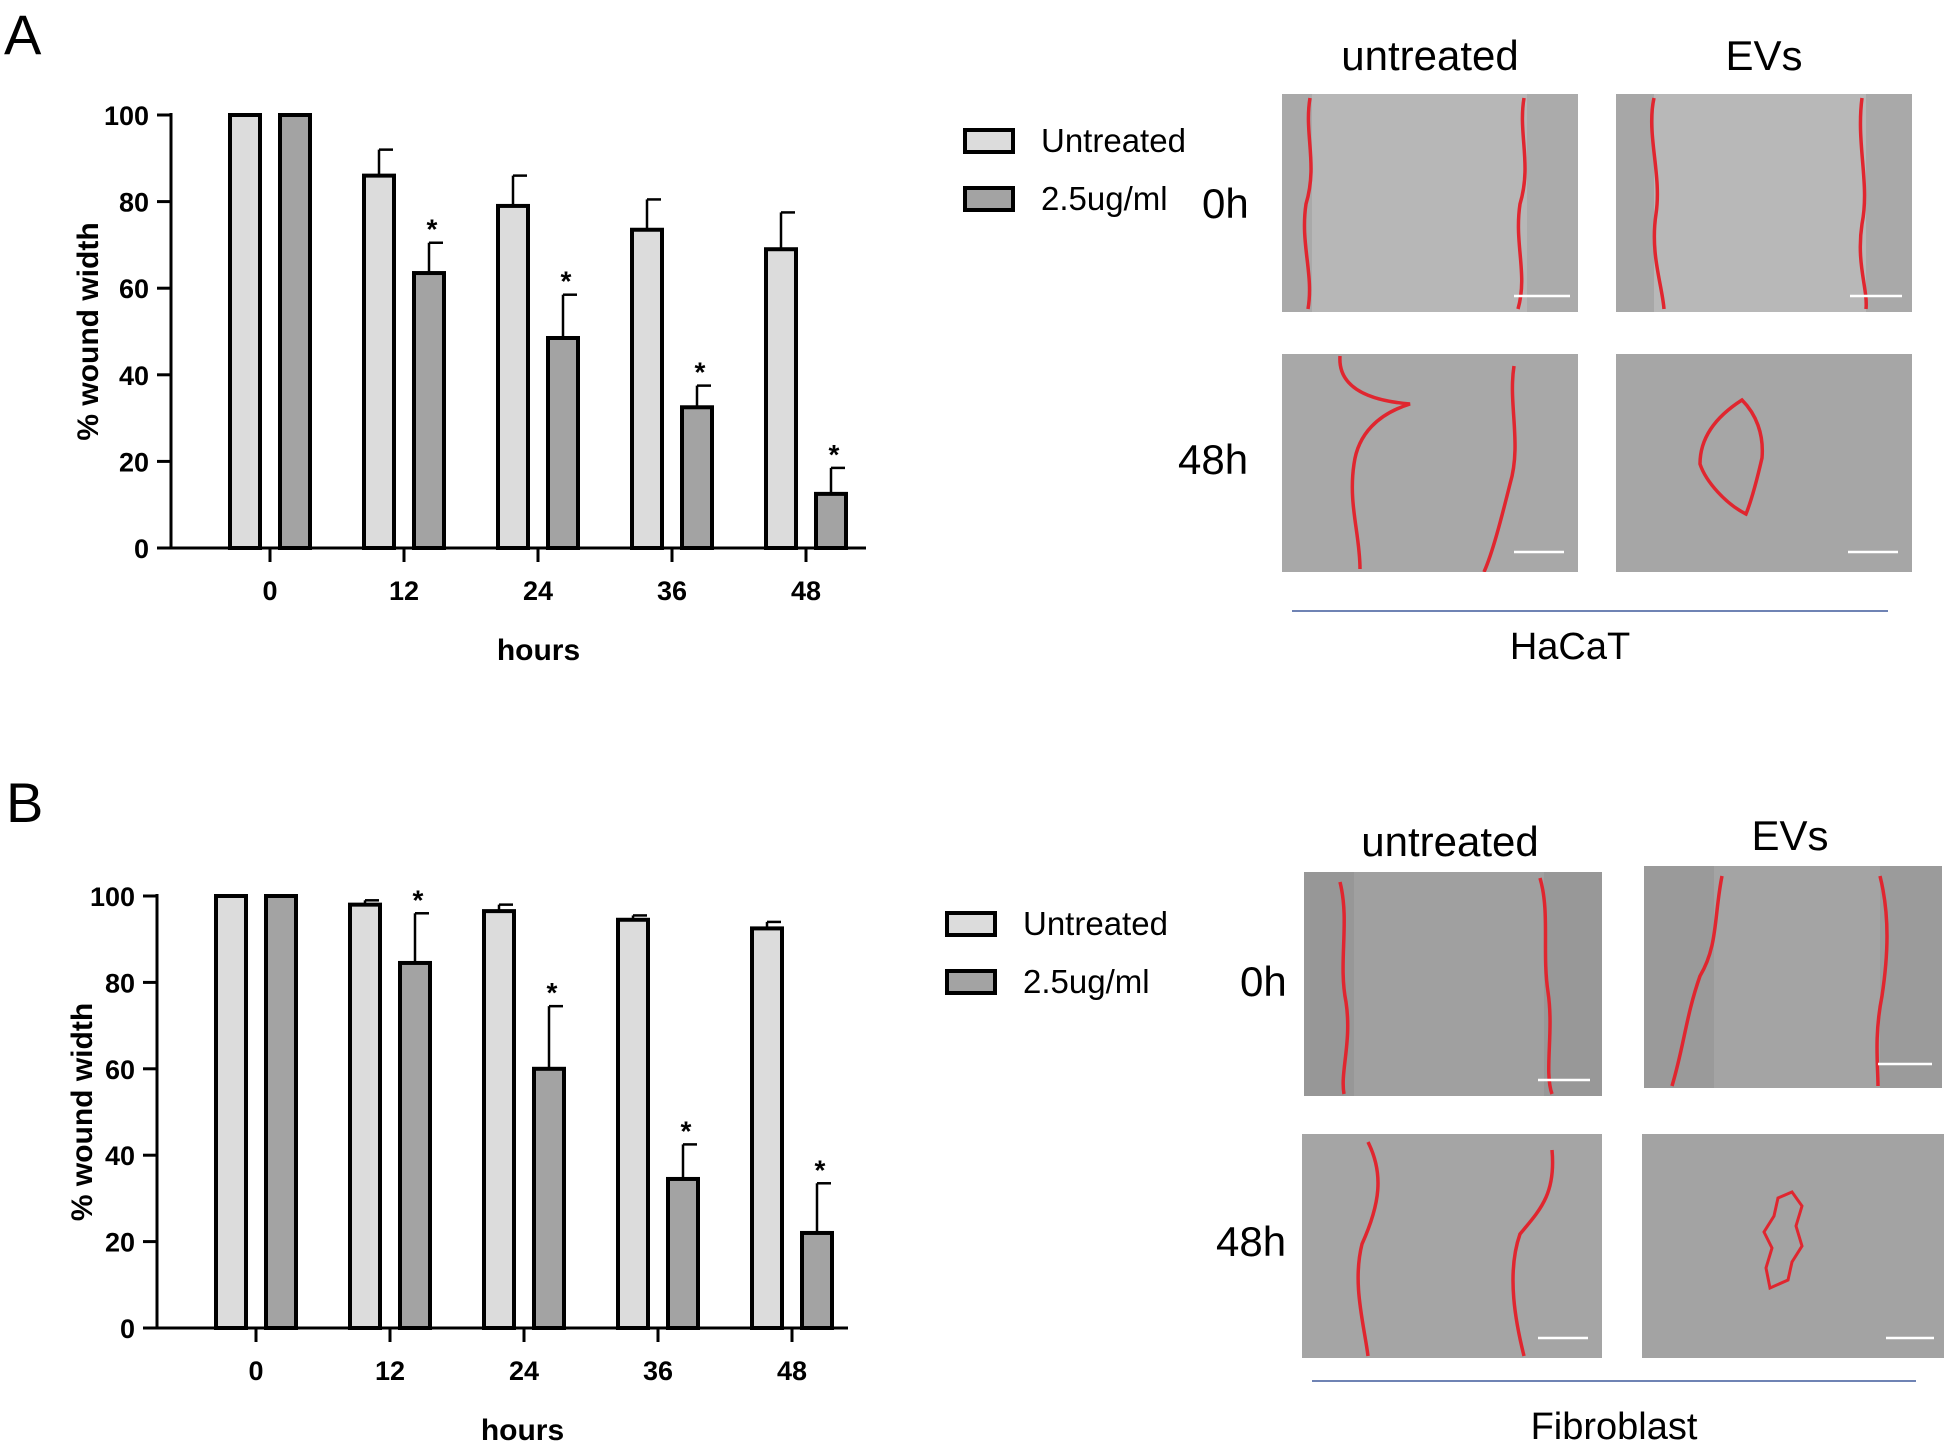  What do you see at coordinates (1764, 463) in the screenshot?
I see `micrograph-a-evs-48h` at bounding box center [1764, 463].